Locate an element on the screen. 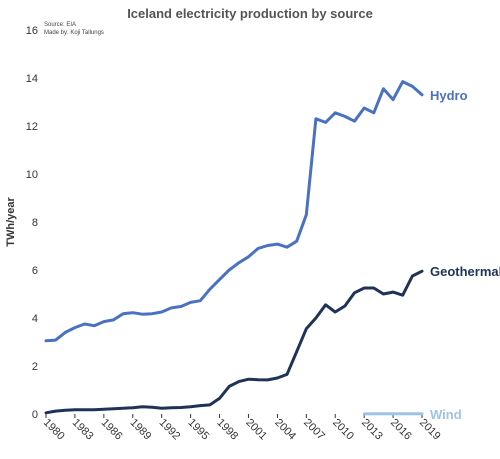 Image resolution: width=500 pixels, height=459 pixels. y-tick-label: 2 is located at coordinates (35, 367).